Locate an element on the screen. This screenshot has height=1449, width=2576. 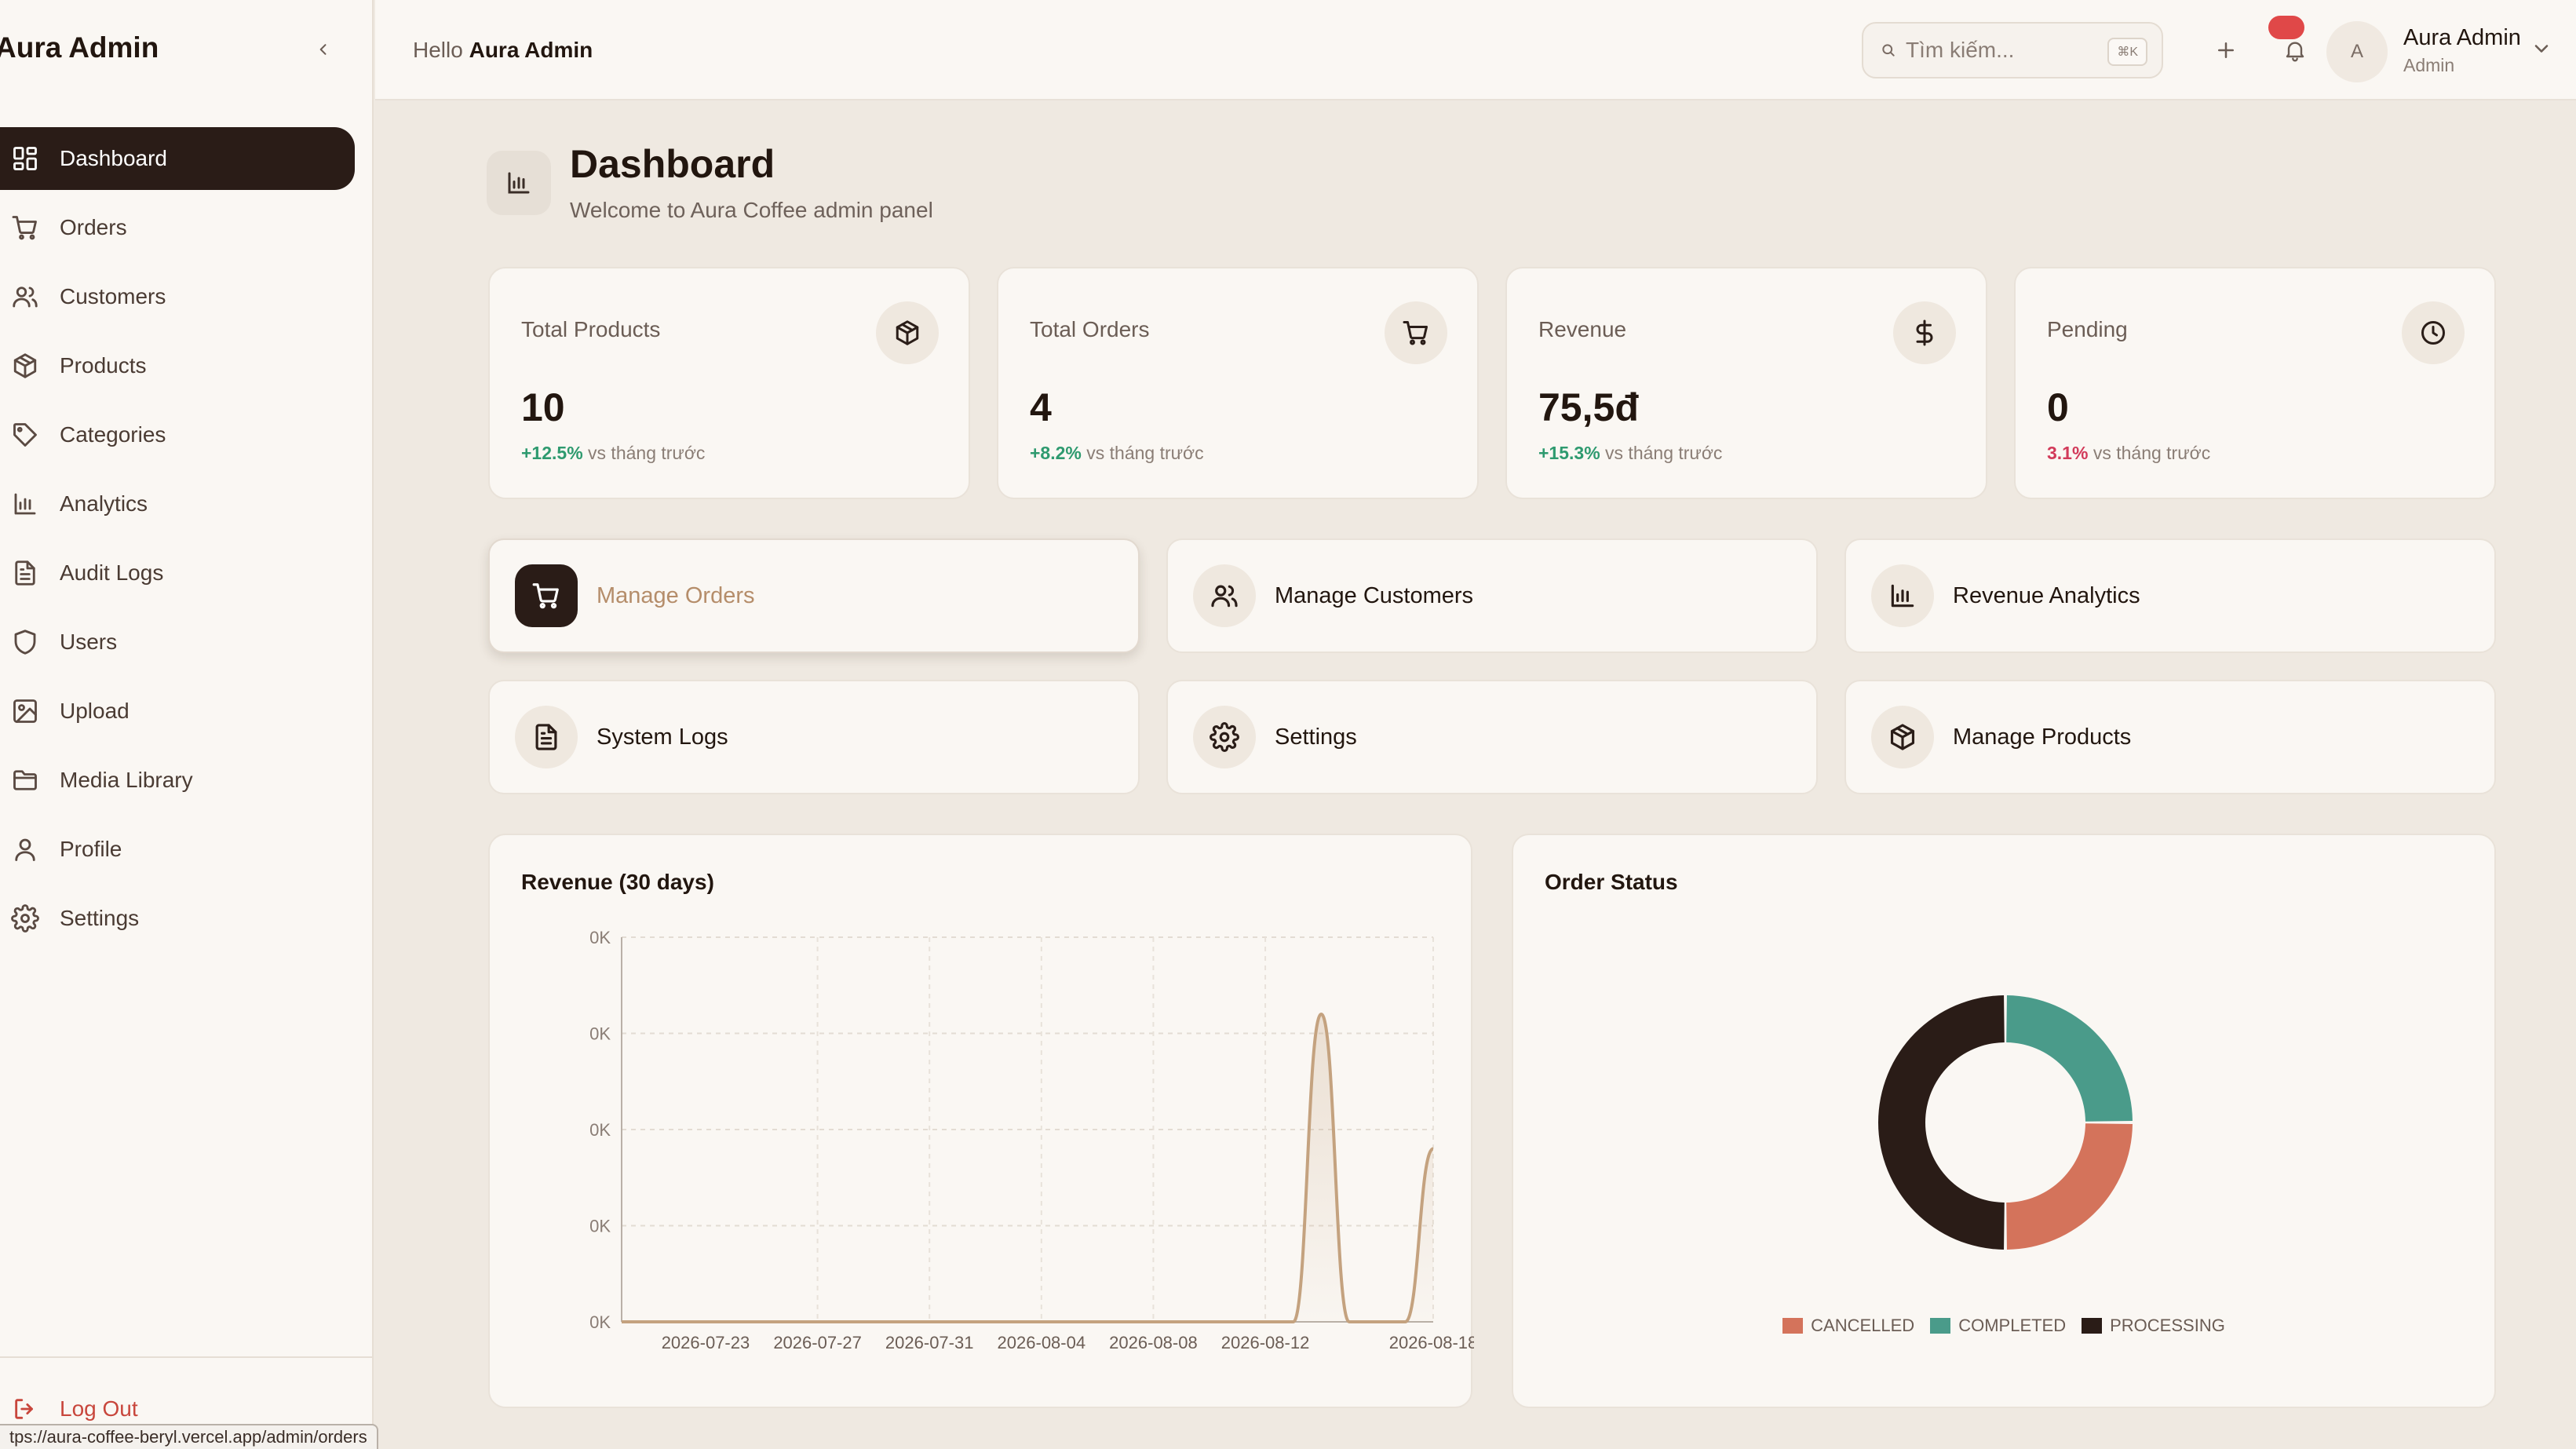
stat-change: +15.3% vs tháng trước is located at coordinates (1630, 453).